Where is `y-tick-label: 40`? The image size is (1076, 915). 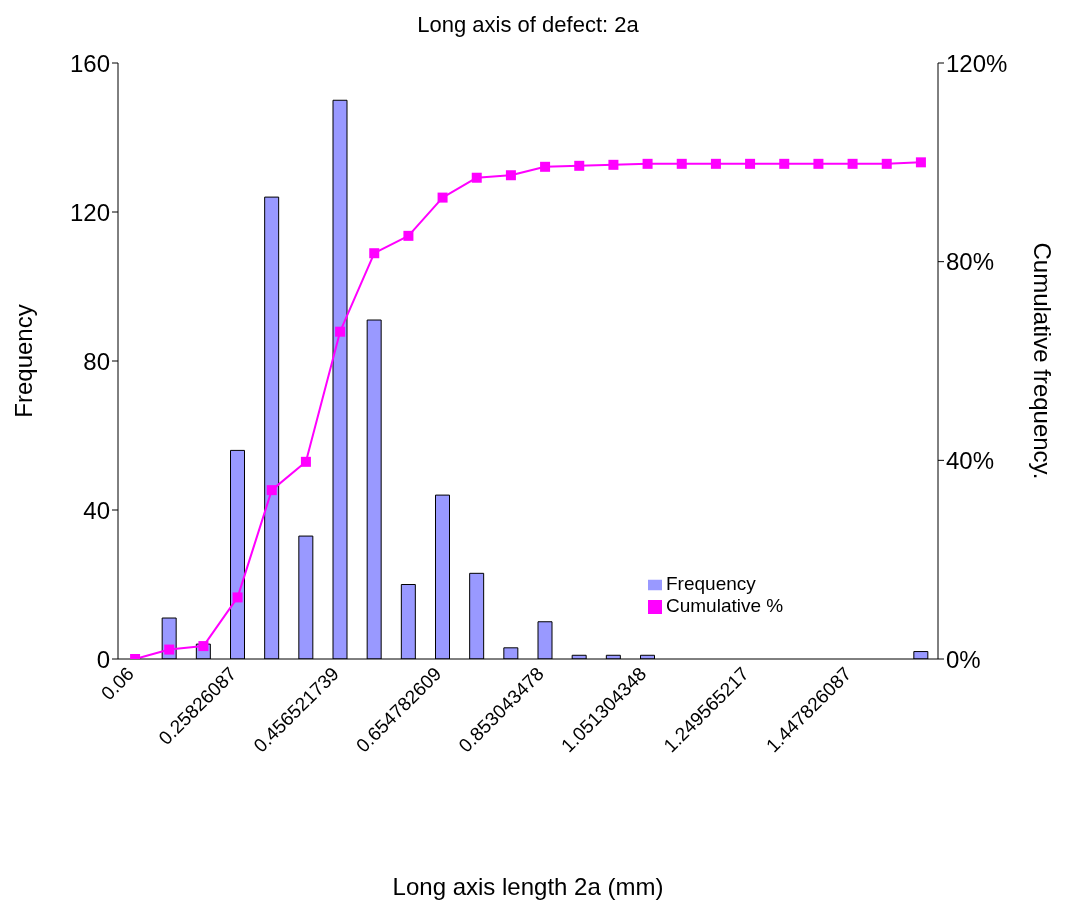 y-tick-label: 40 is located at coordinates (96, 510).